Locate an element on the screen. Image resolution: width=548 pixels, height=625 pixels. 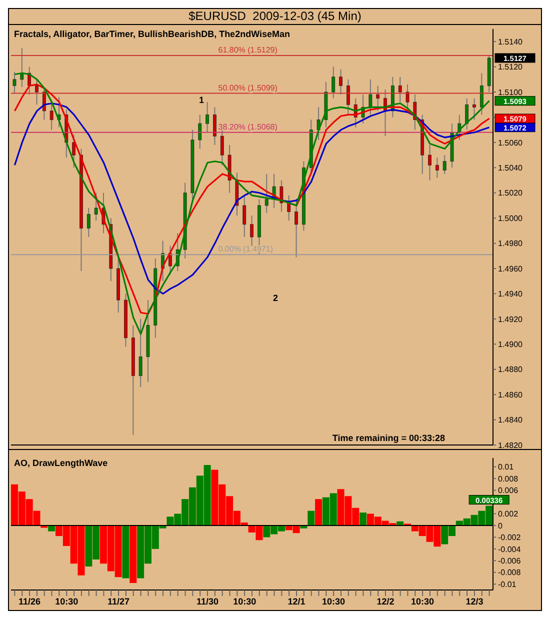
y-tick-label: -0.004 is located at coordinates (510, 549).